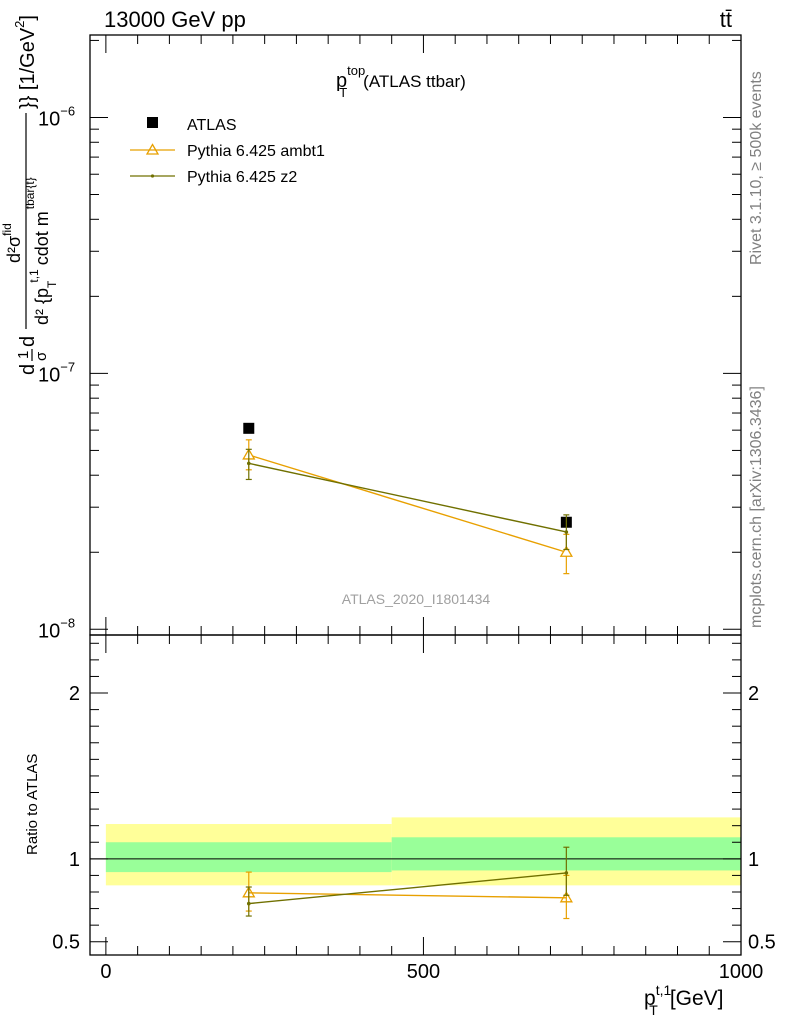 This screenshot has width=786, height=1024. What do you see at coordinates (67, 110) in the screenshot?
I see `main-y-tick-label-exp: −6` at bounding box center [67, 110].